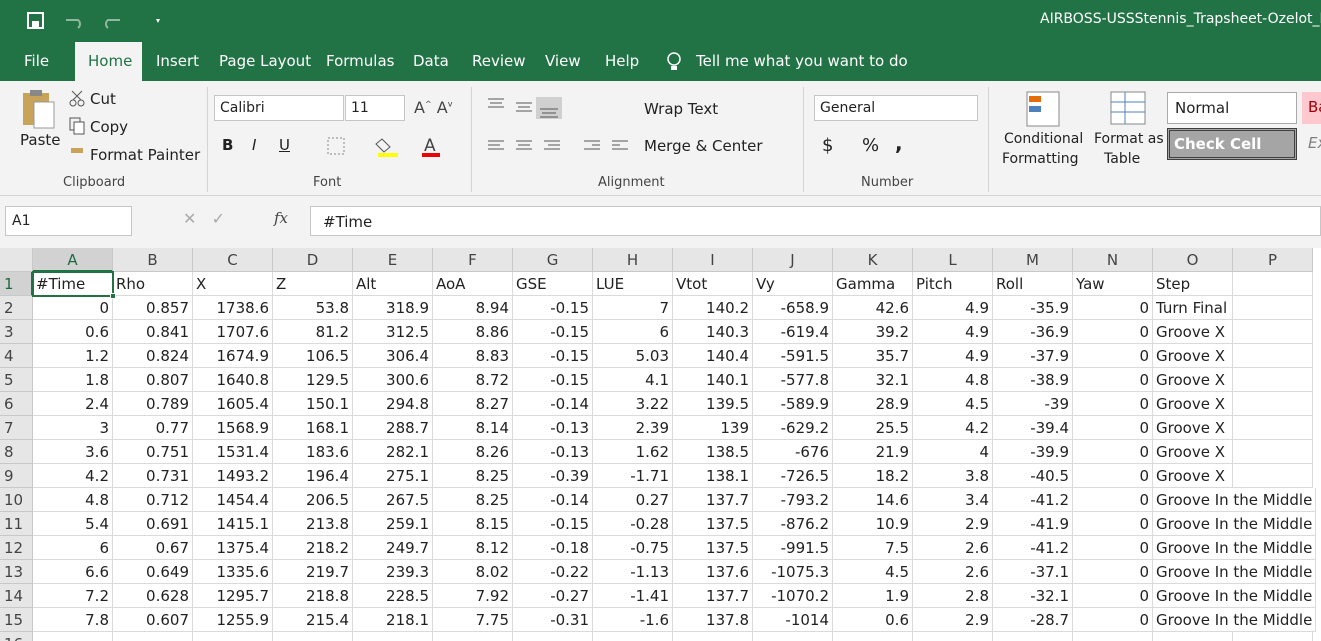 This screenshot has width=1321, height=641. I want to click on tab: Insert, so click(178, 61).